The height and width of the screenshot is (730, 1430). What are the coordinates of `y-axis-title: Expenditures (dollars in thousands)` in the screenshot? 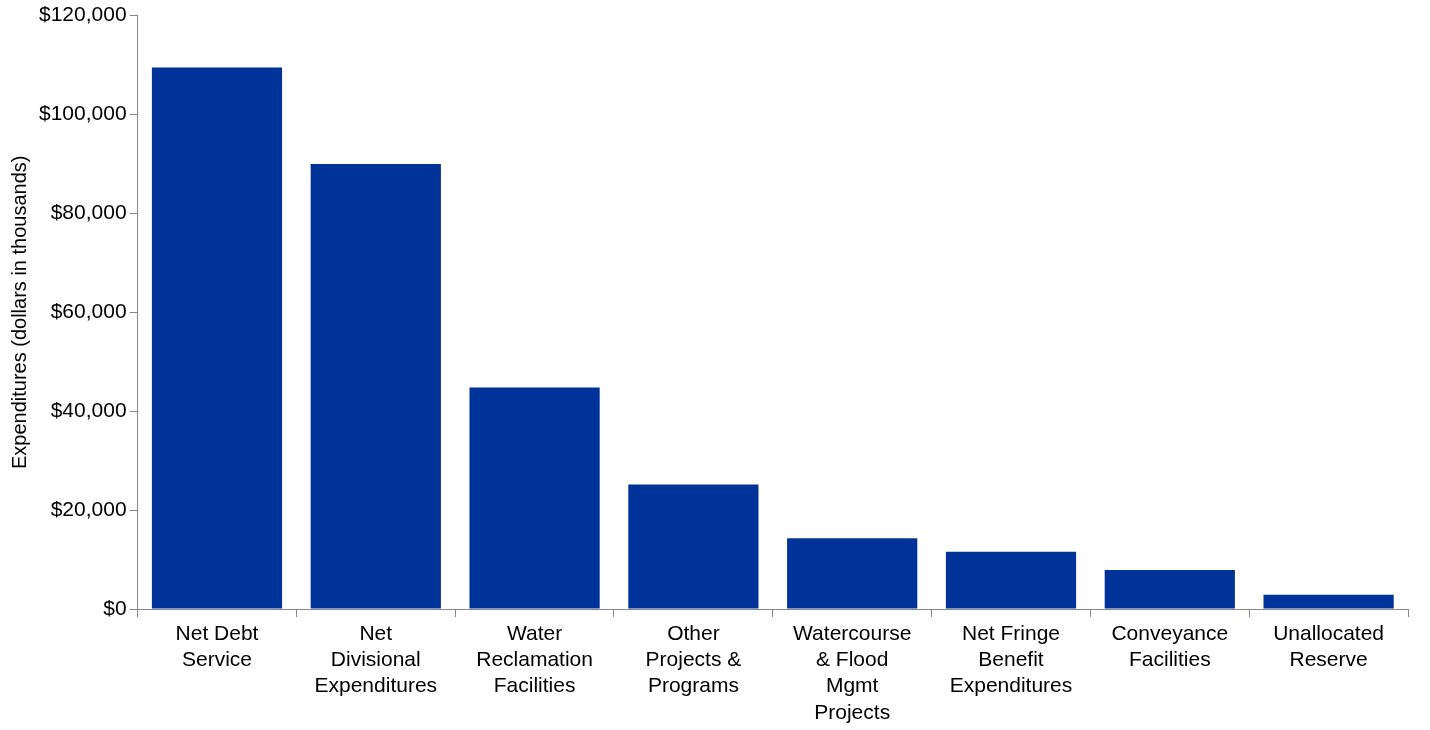 It's located at (18, 312).